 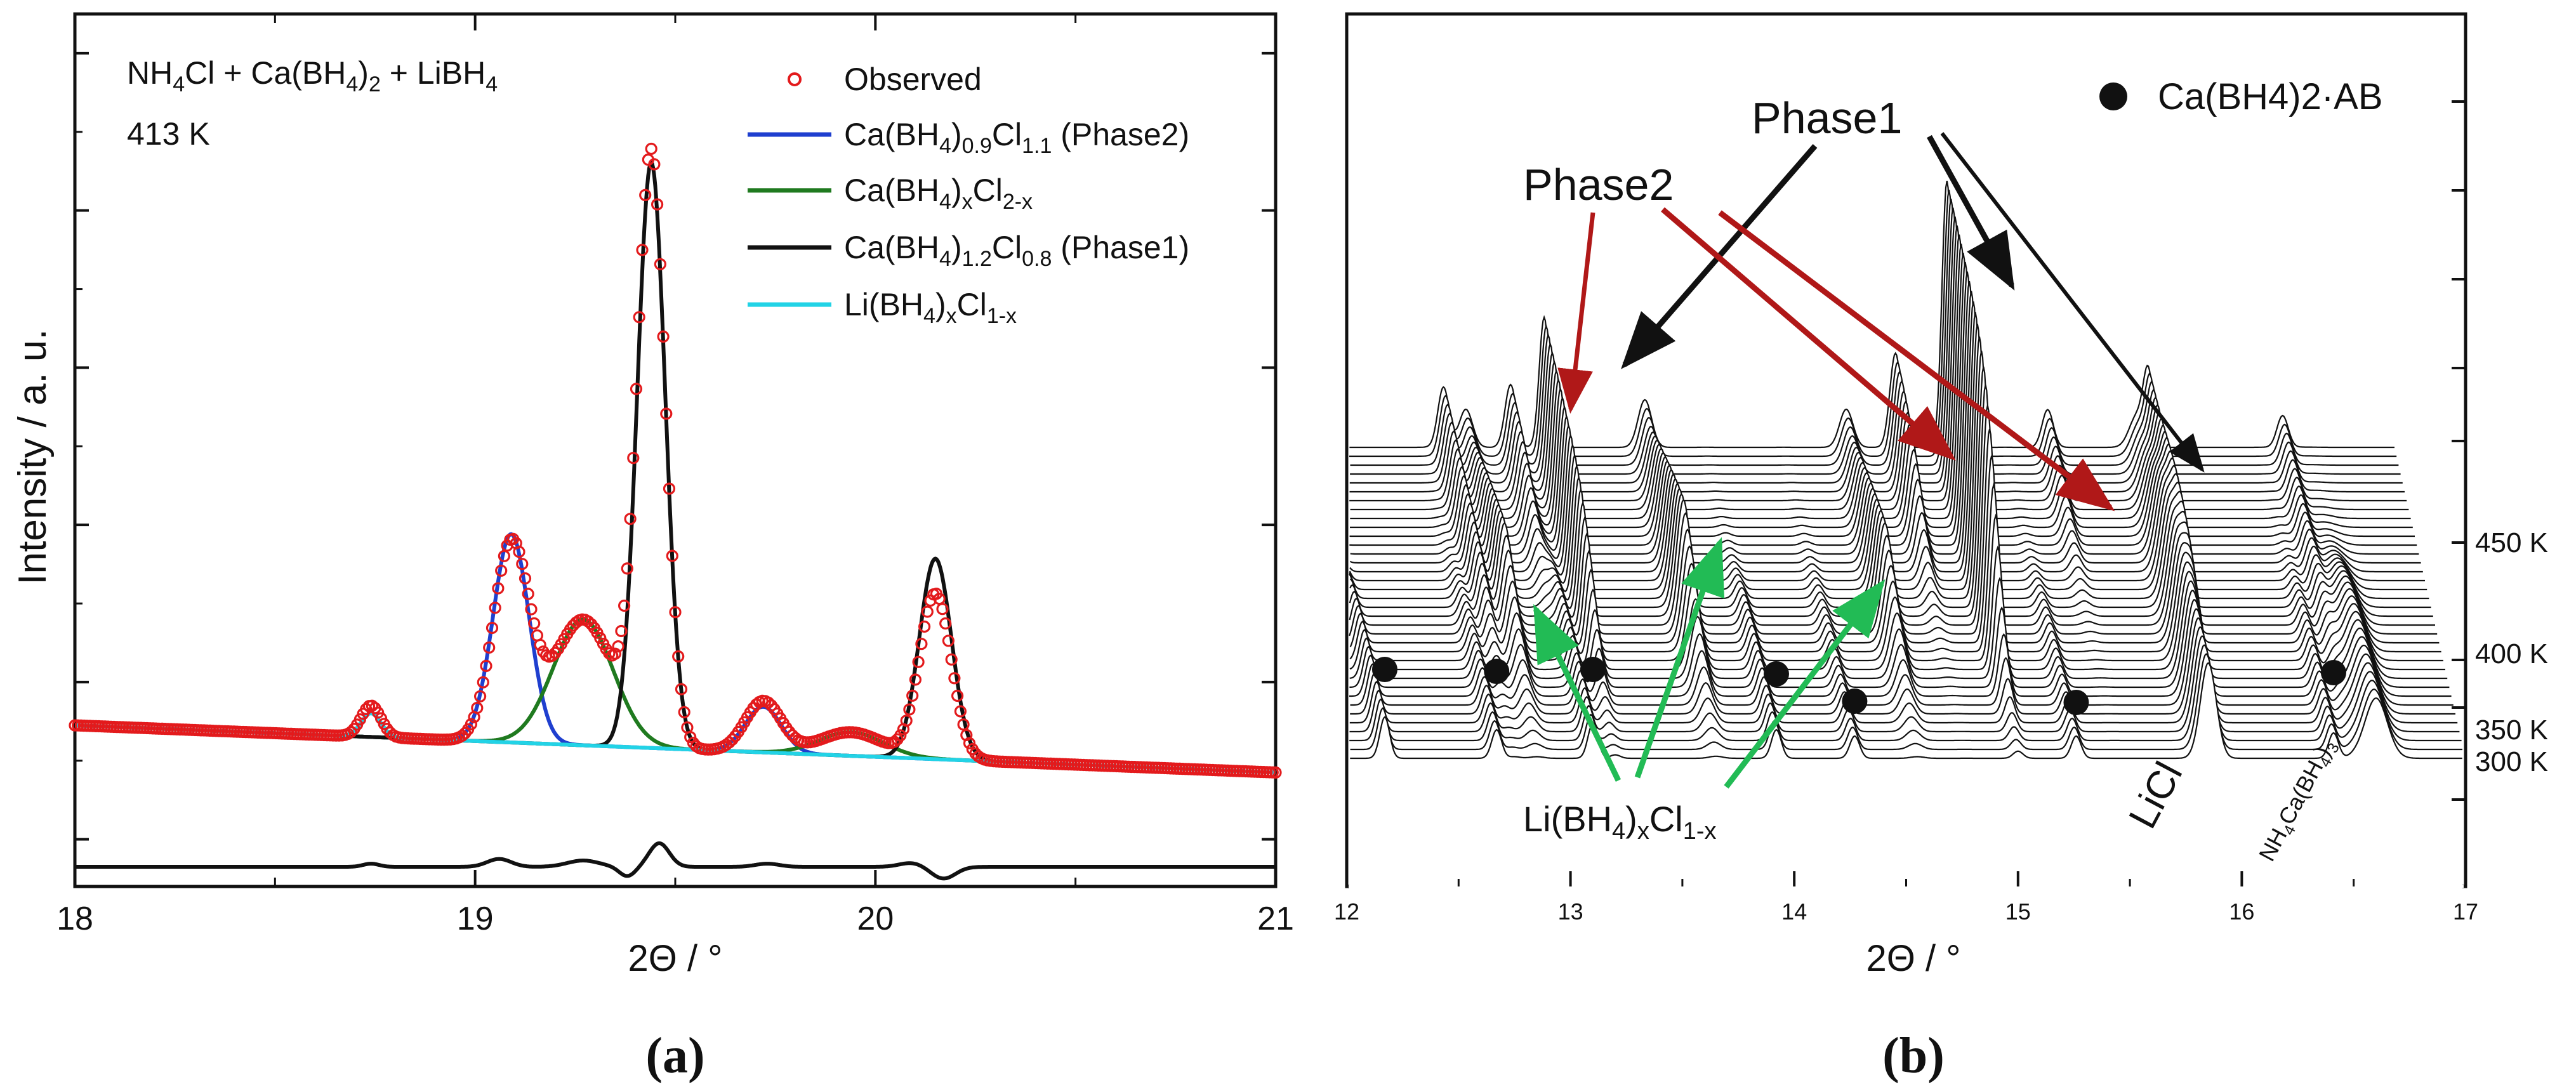 I want to click on x-tick-label: 21, so click(x=1276, y=918).